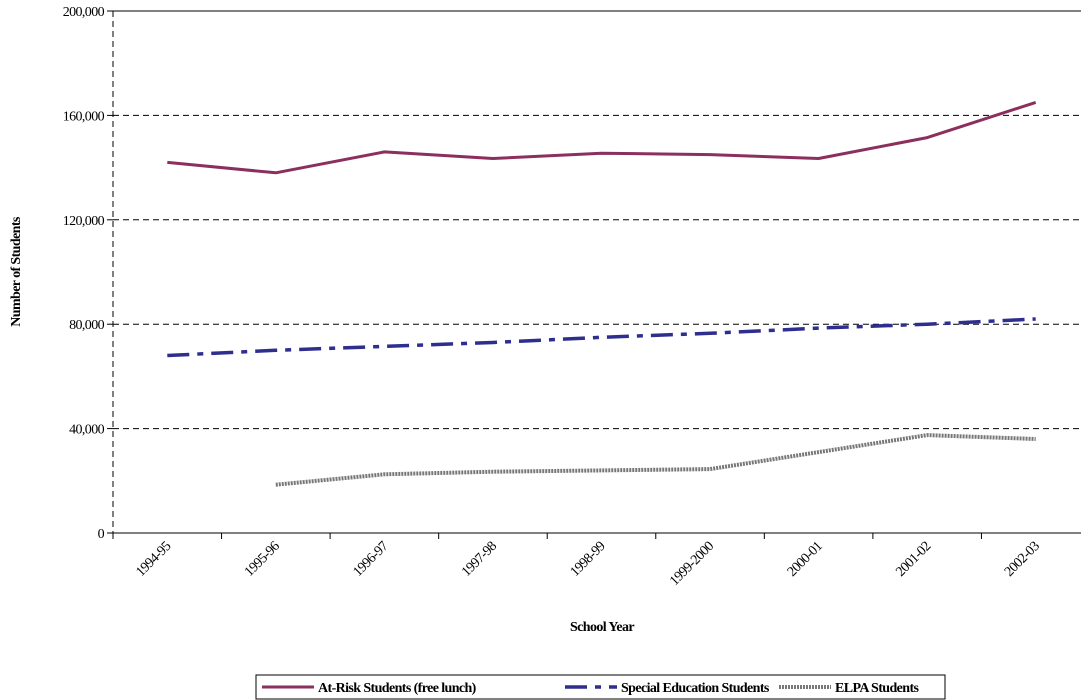  What do you see at coordinates (16, 271) in the screenshot?
I see `y-axis-title: Number of Students` at bounding box center [16, 271].